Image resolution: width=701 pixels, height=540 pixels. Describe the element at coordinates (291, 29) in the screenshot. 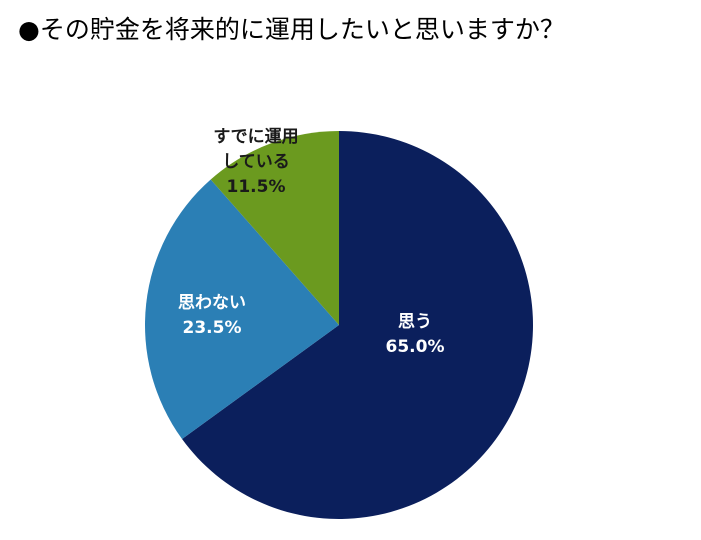

I see `chart-title: ●その貯金を将来的に運用したいと思いますか？` at that location.